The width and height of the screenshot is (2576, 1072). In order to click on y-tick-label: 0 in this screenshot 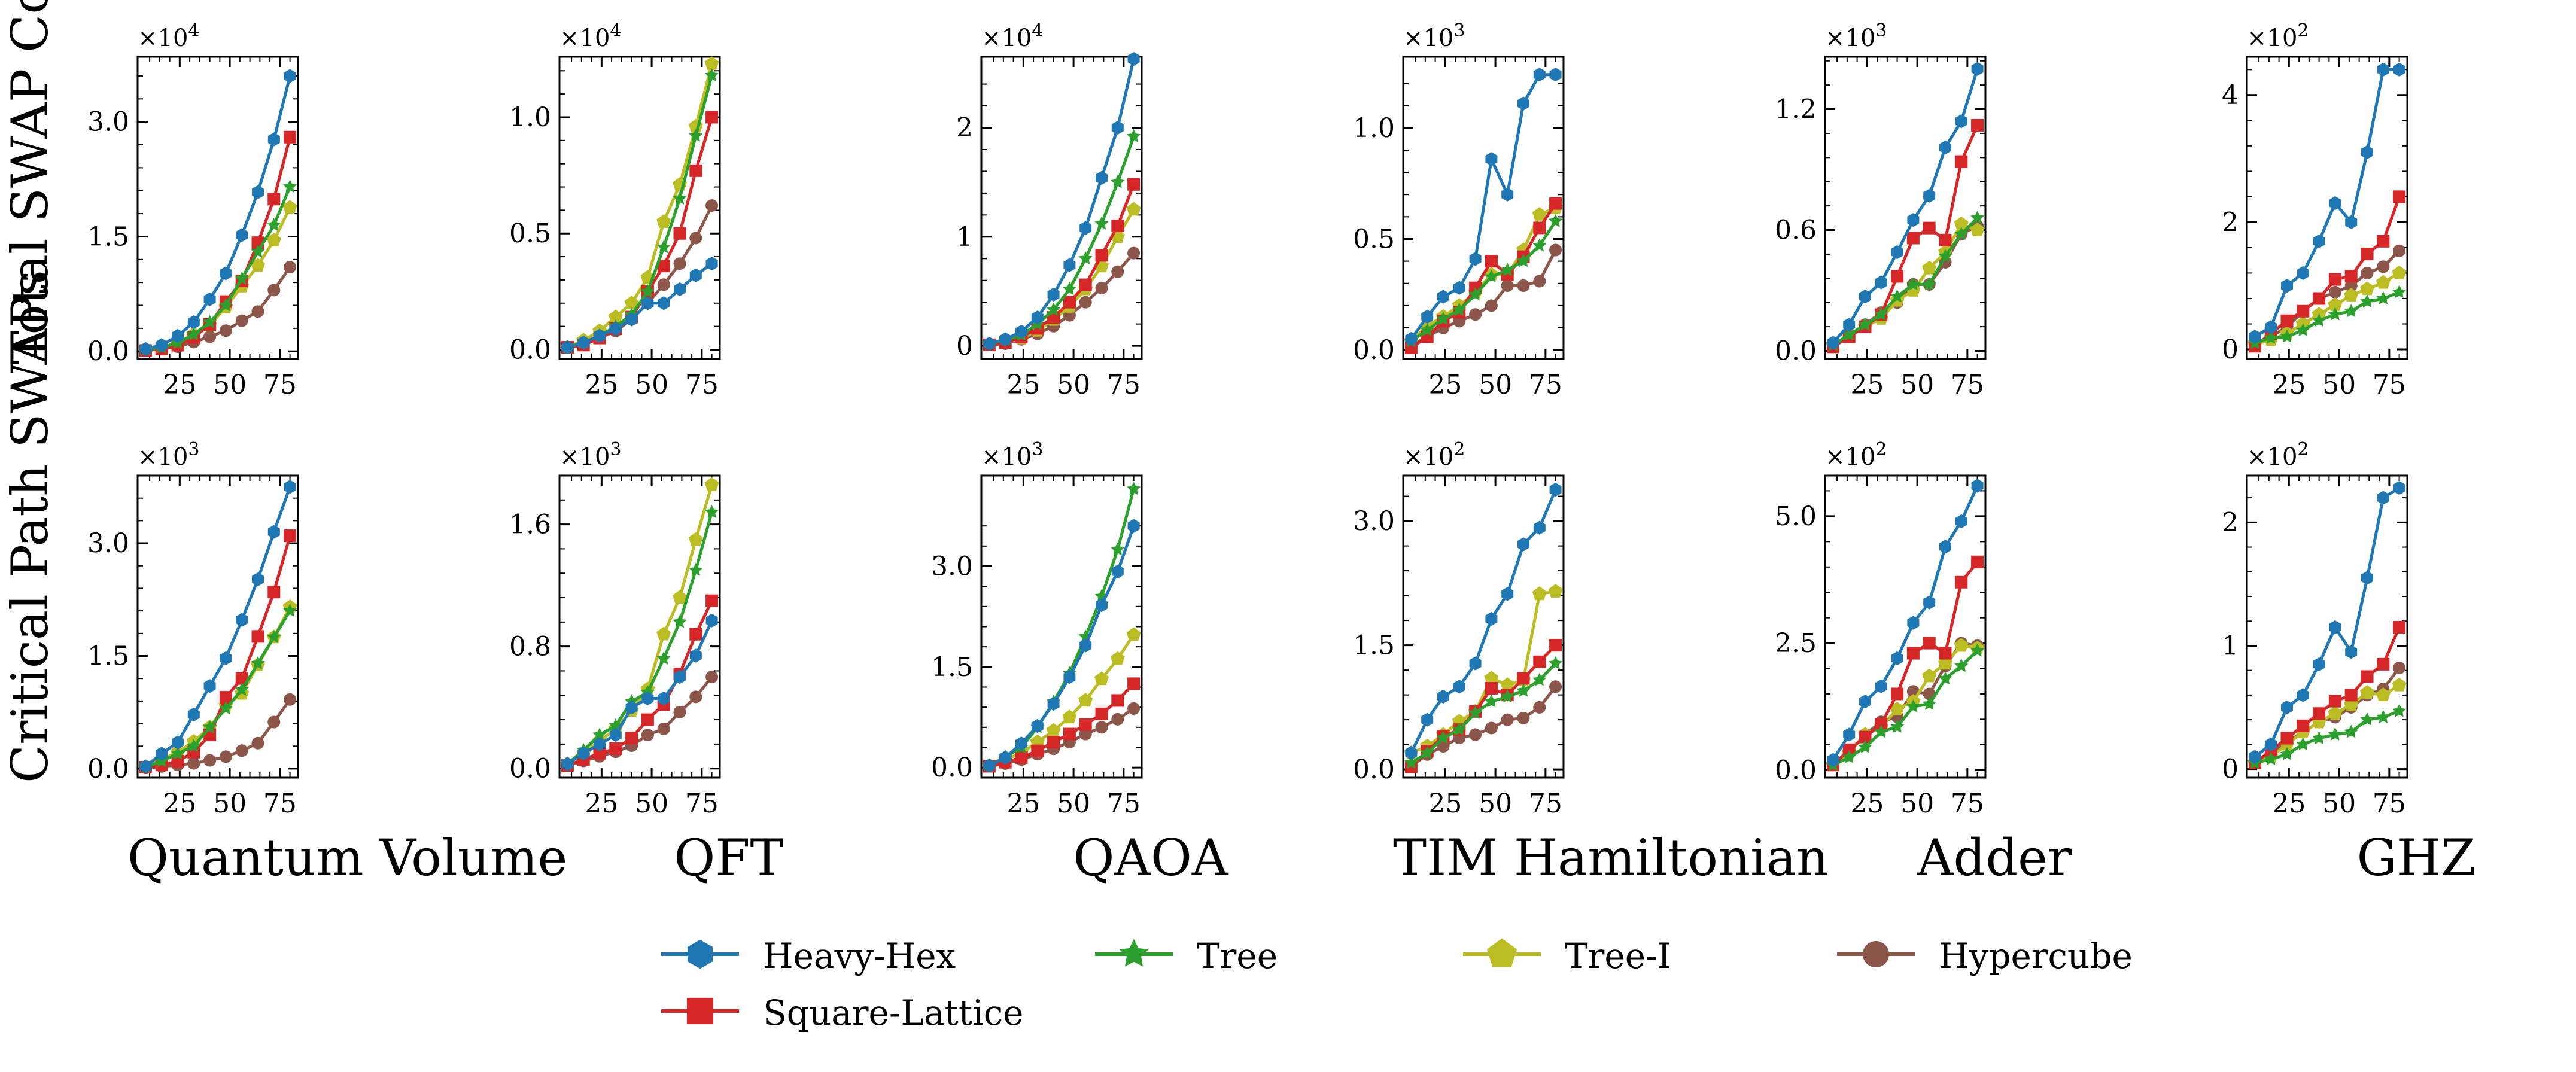, I will do `click(965, 346)`.